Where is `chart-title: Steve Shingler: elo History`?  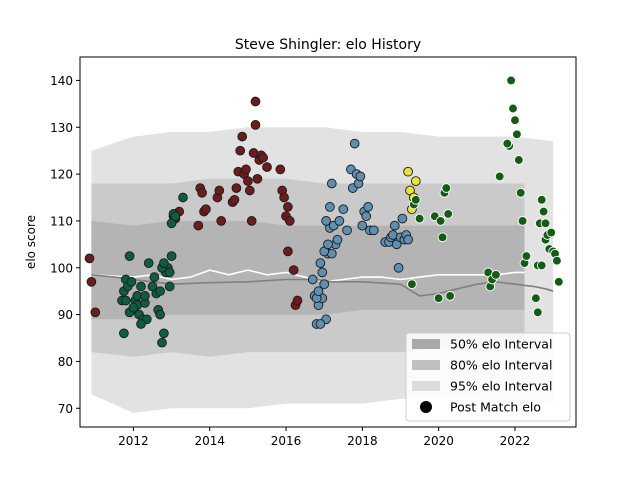 chart-title: Steve Shingler: elo History is located at coordinates (328, 45).